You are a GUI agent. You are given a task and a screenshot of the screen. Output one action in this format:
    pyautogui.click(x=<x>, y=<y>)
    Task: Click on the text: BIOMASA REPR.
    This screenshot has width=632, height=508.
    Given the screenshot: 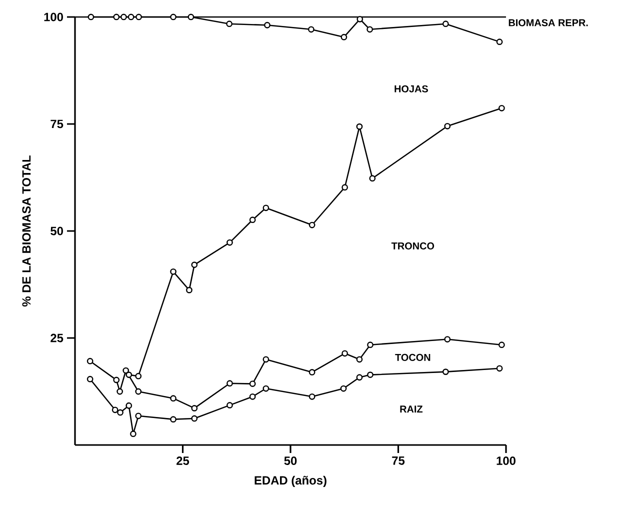 What is the action you would take?
    pyautogui.click(x=548, y=22)
    